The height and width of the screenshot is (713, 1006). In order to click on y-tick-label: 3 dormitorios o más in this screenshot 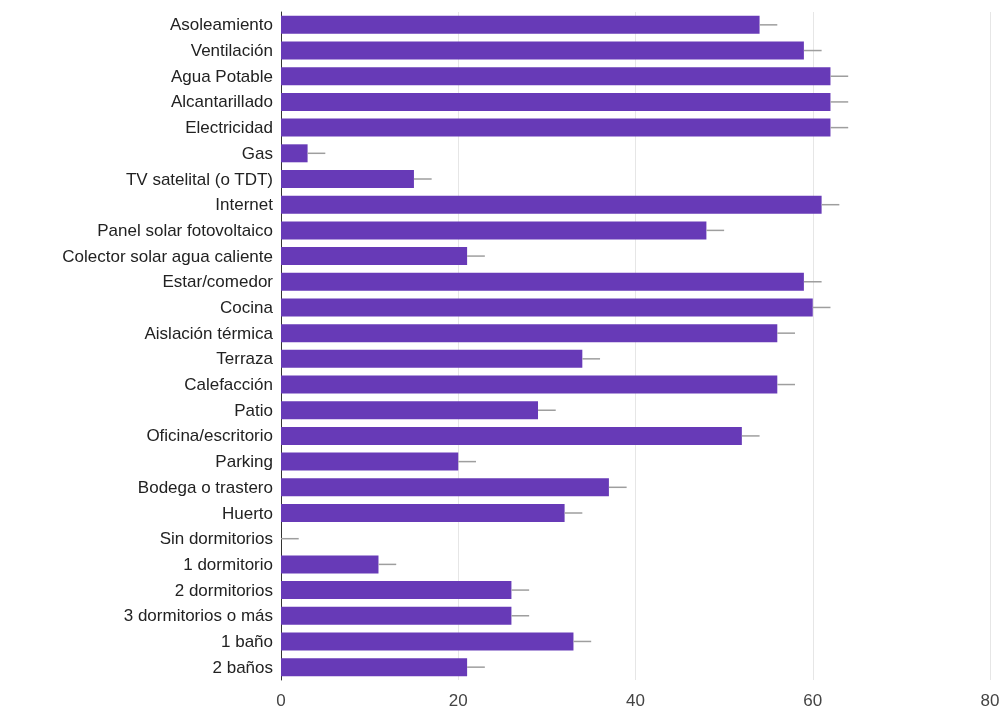, I will do `click(198, 616)`.